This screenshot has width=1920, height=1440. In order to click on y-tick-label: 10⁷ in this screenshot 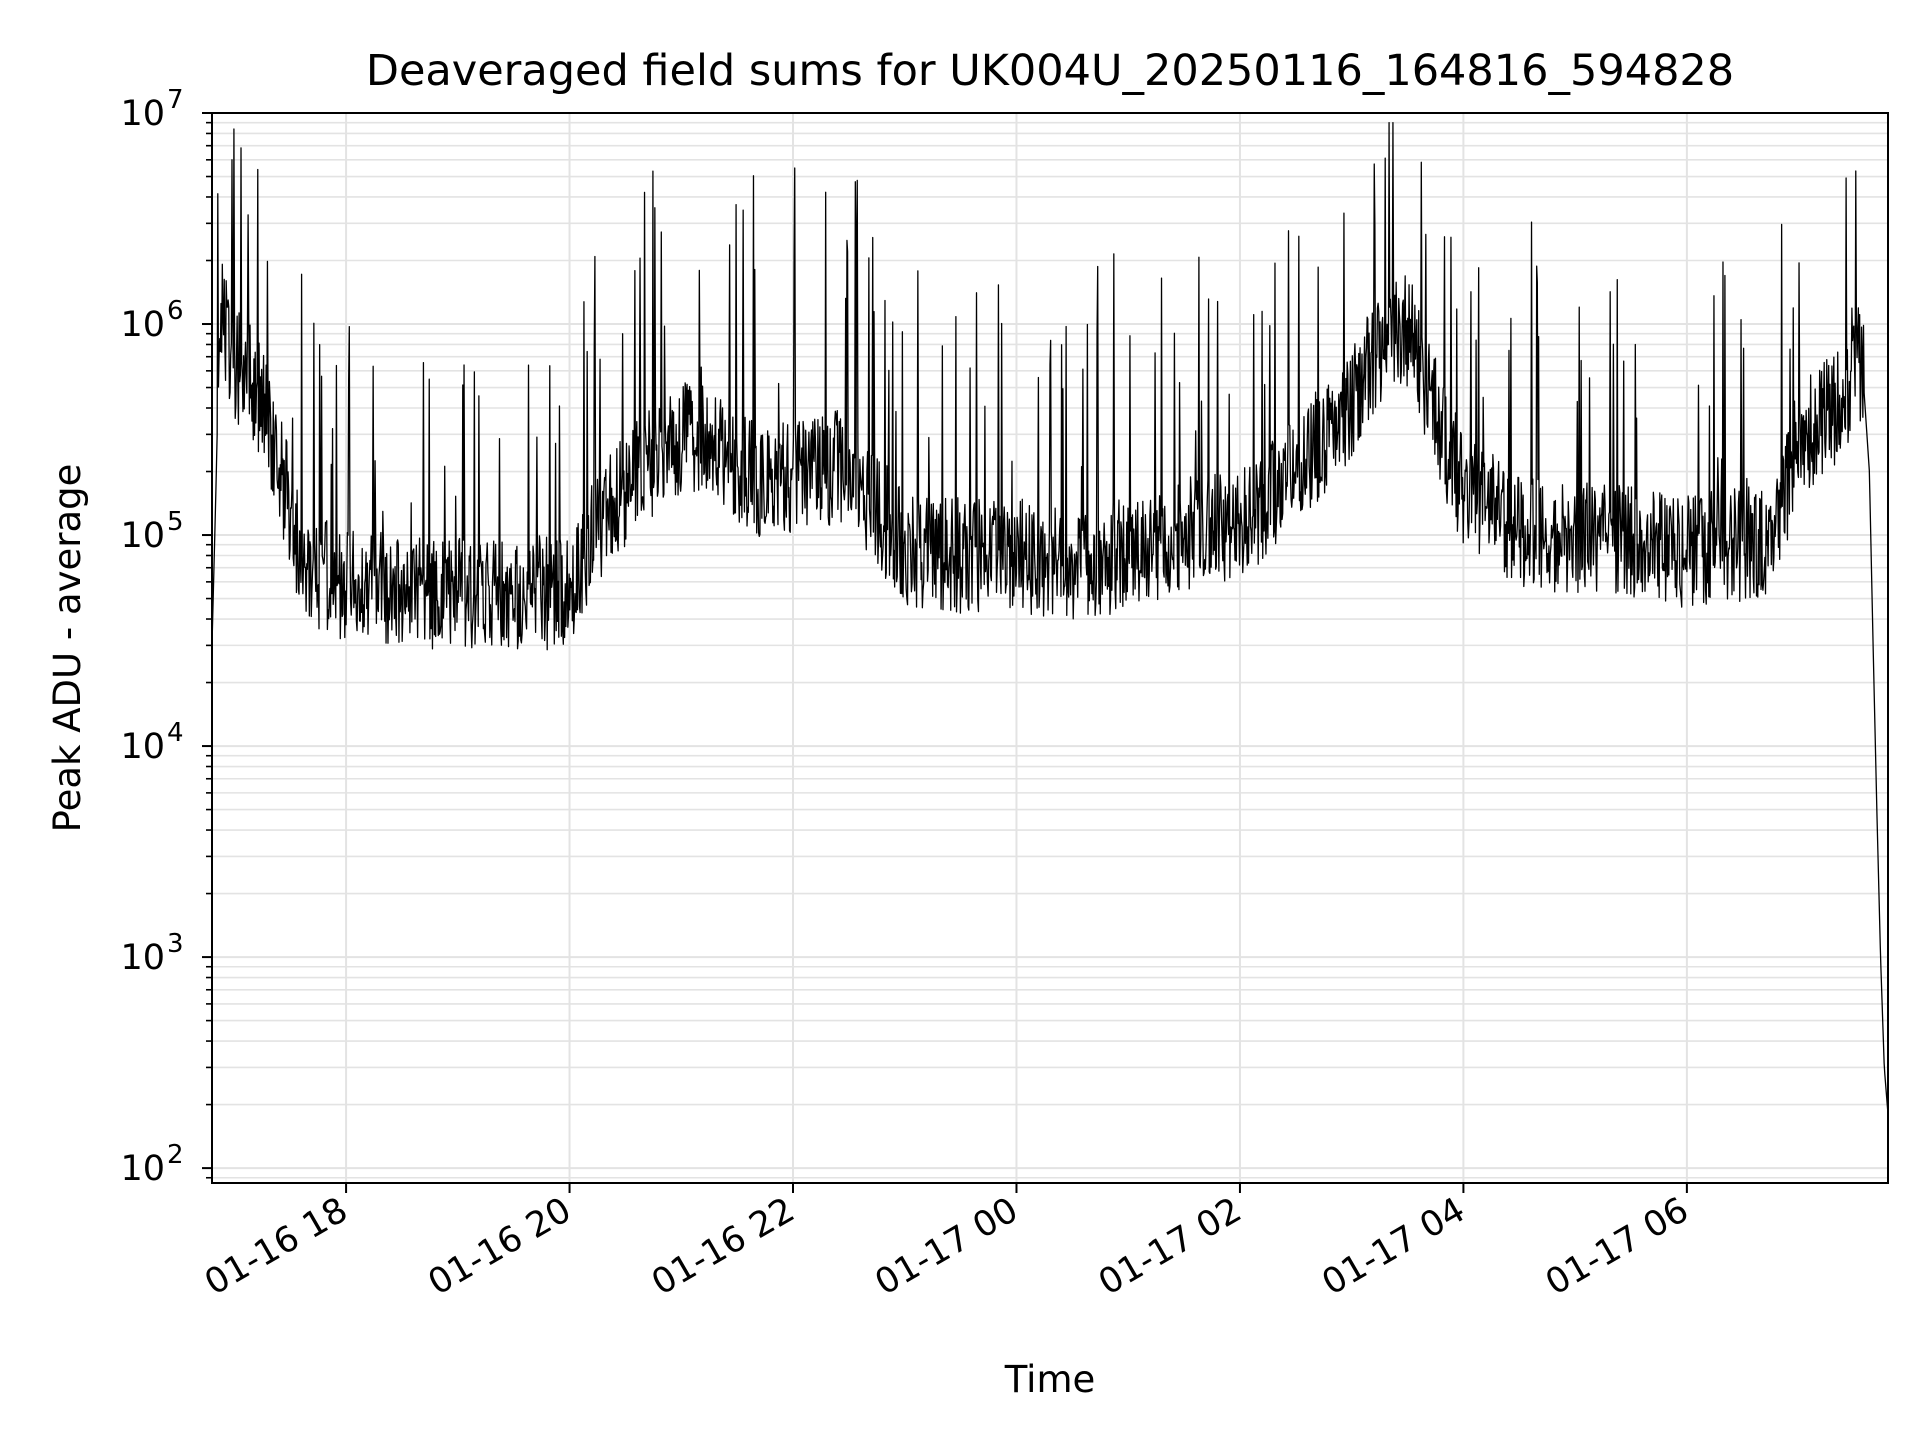, I will do `click(151, 109)`.